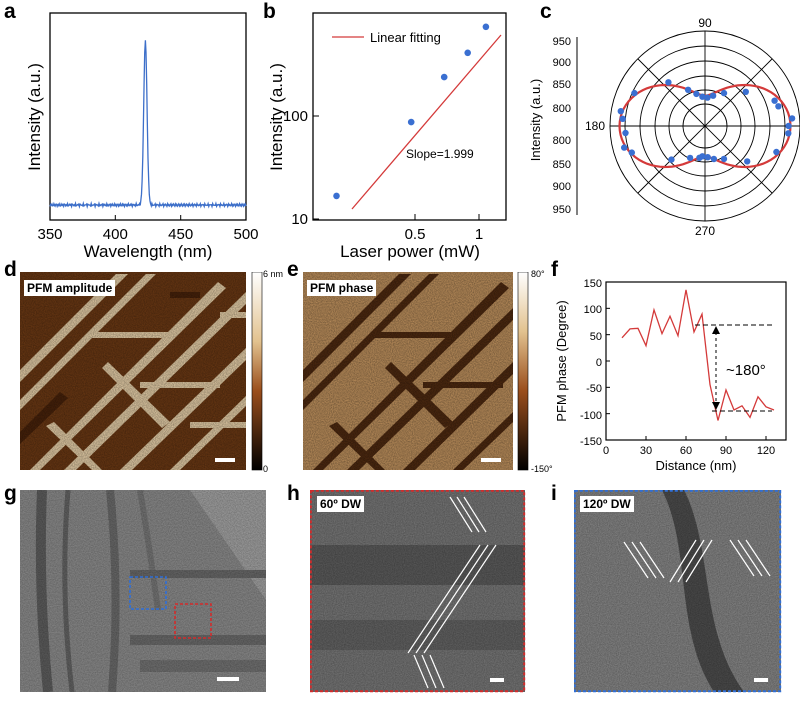 The height and width of the screenshot is (710, 800). What do you see at coordinates (594, 389) in the screenshot?
I see `f-ytick-label-4: -50` at bounding box center [594, 389].